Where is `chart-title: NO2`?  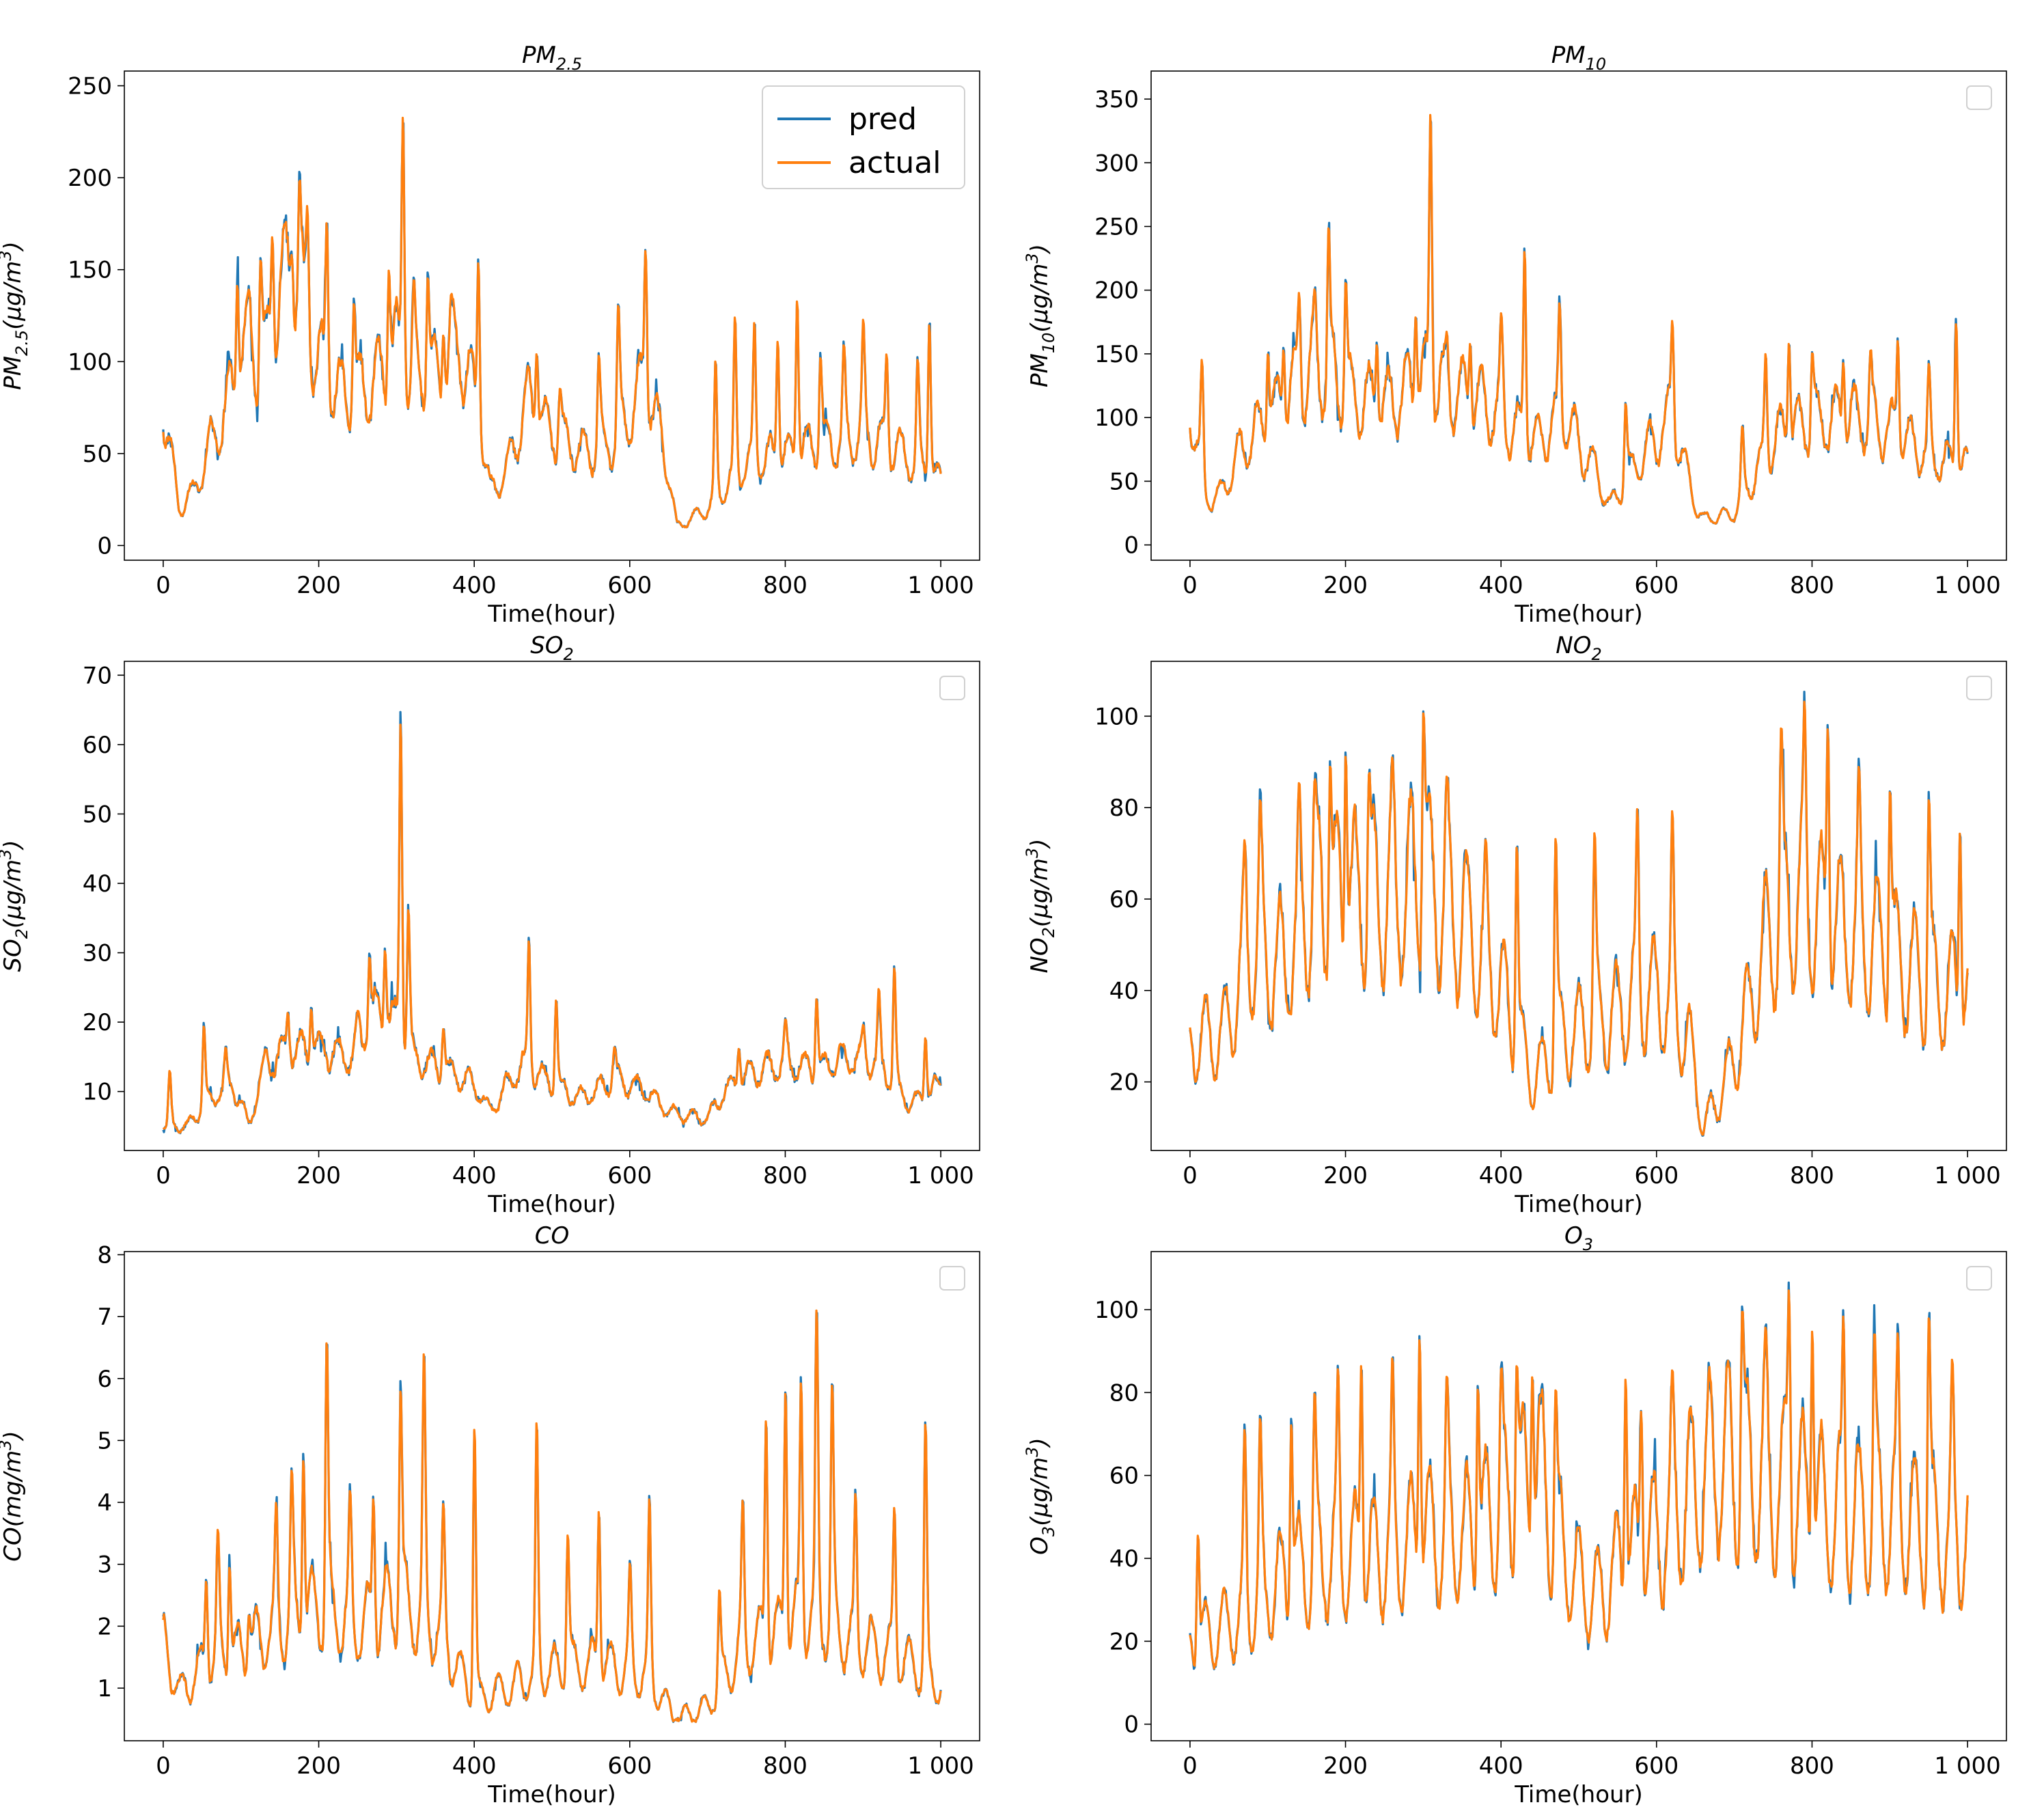 chart-title: NO2 is located at coordinates (1578, 648).